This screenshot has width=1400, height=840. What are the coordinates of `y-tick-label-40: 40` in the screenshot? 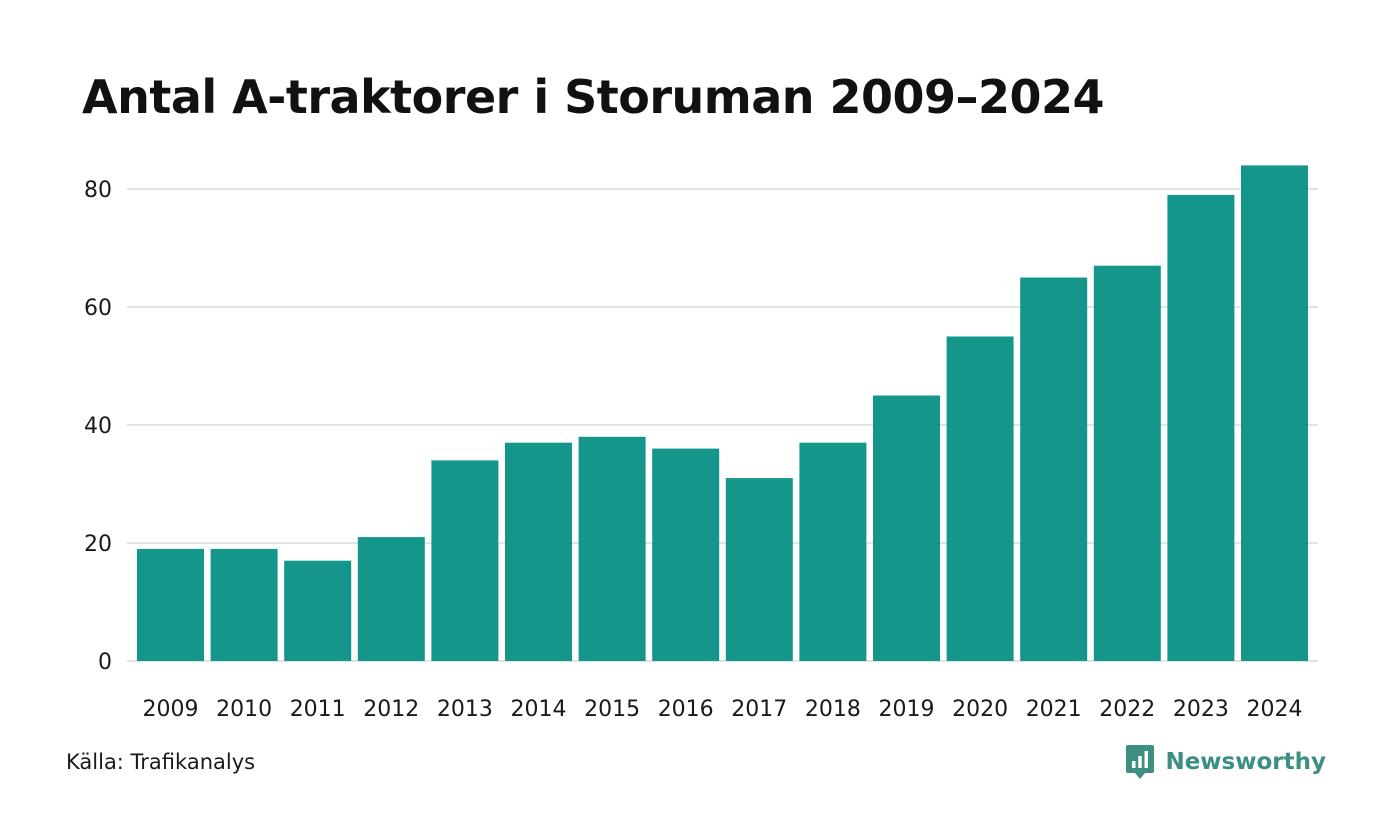 It's located at (98, 426).